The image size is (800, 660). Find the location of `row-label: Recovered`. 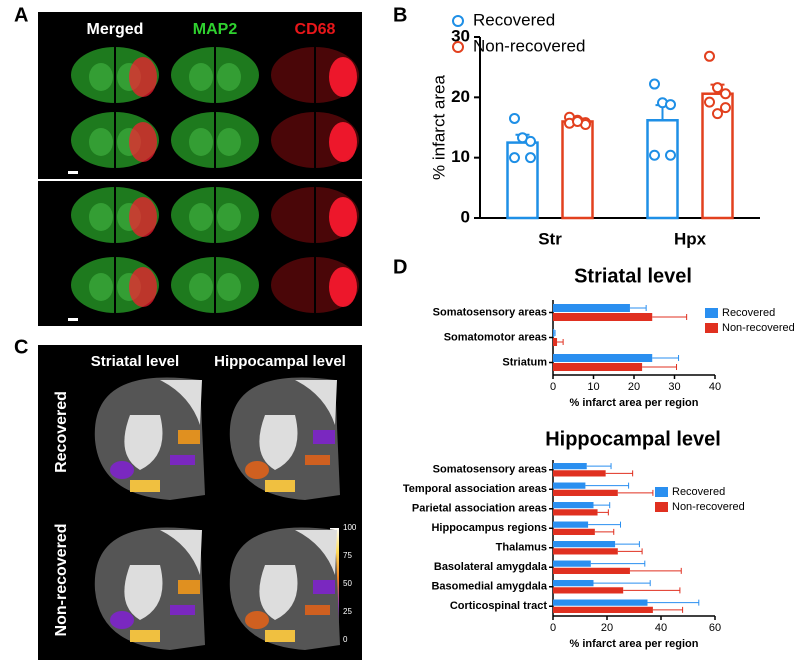

row-label: Recovered is located at coordinates (28, 125).